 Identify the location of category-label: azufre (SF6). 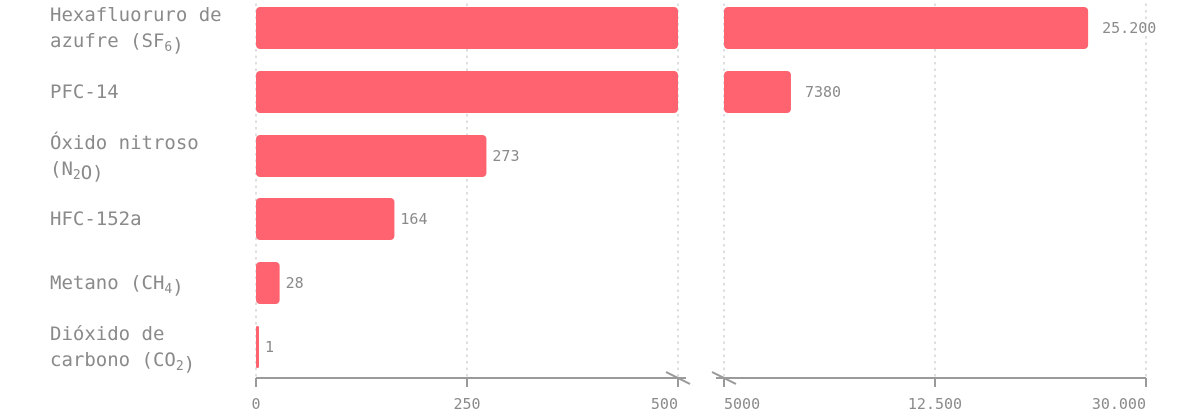
(117, 43).